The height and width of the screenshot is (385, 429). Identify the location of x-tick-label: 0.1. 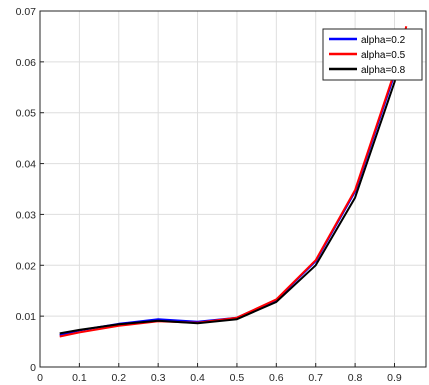
(79, 378).